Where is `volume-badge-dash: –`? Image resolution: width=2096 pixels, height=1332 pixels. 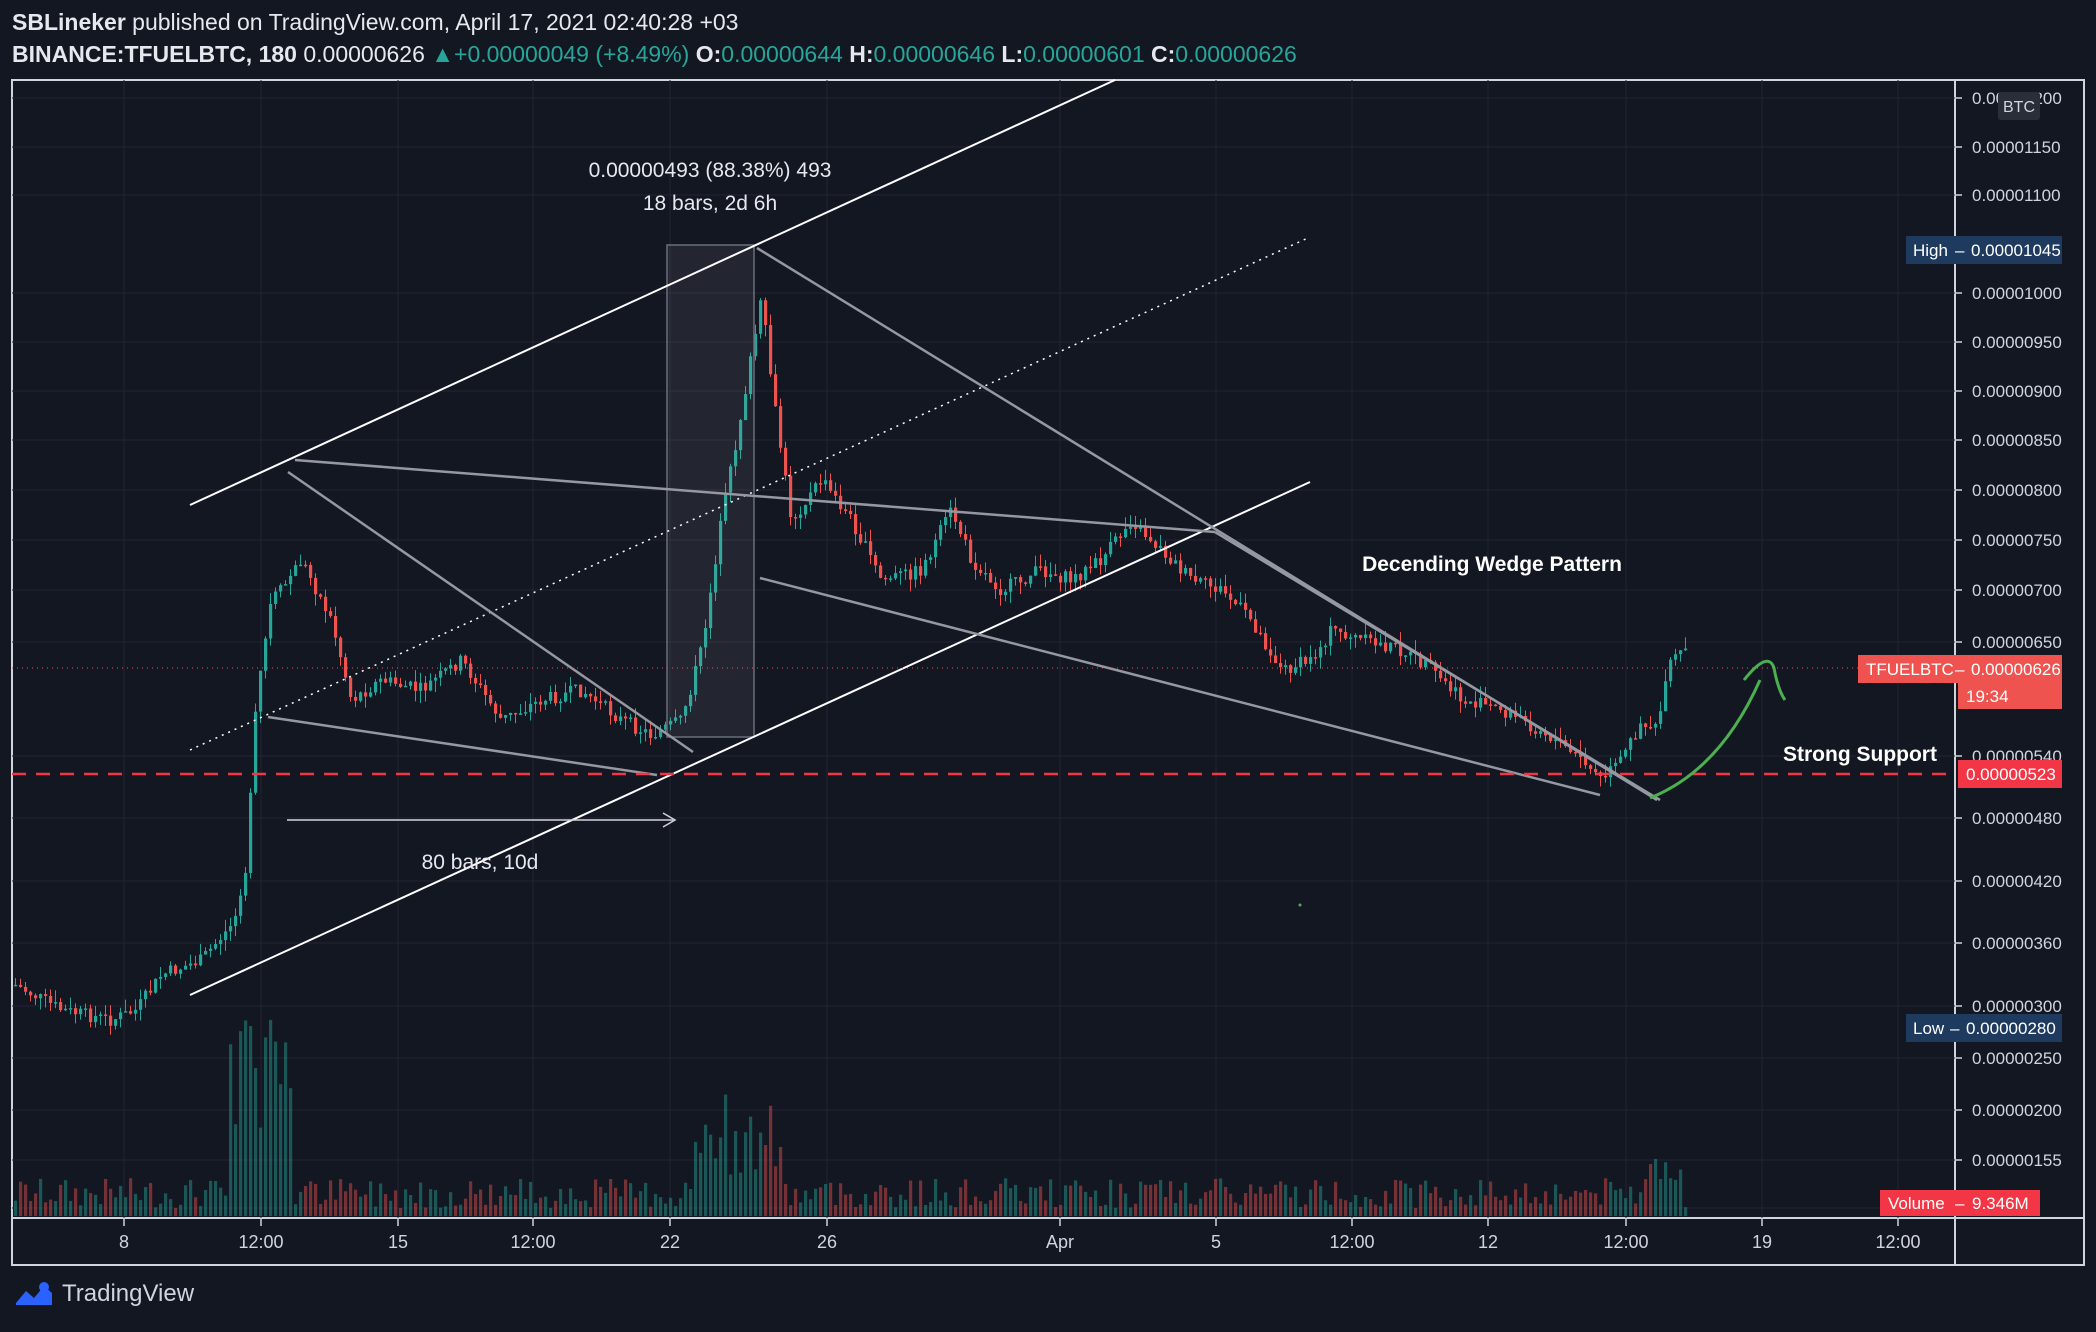
volume-badge-dash: – is located at coordinates (1960, 1203).